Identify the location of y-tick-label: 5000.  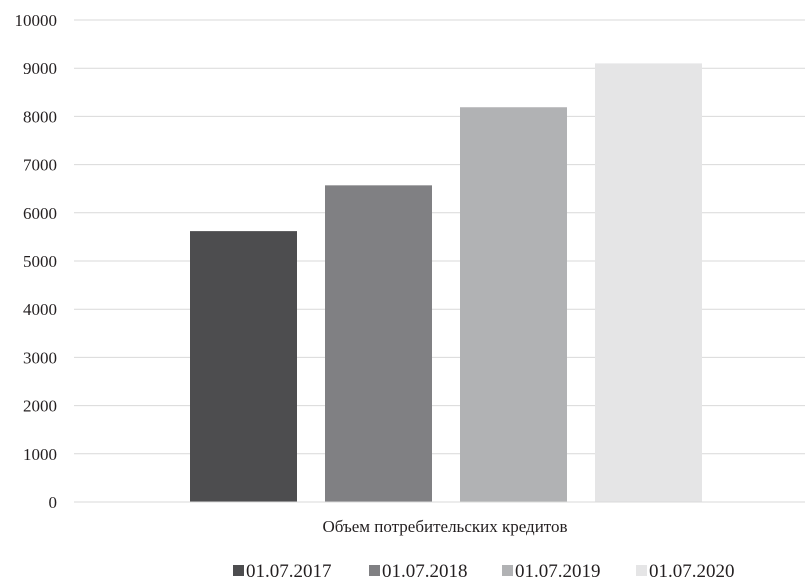
(40, 261).